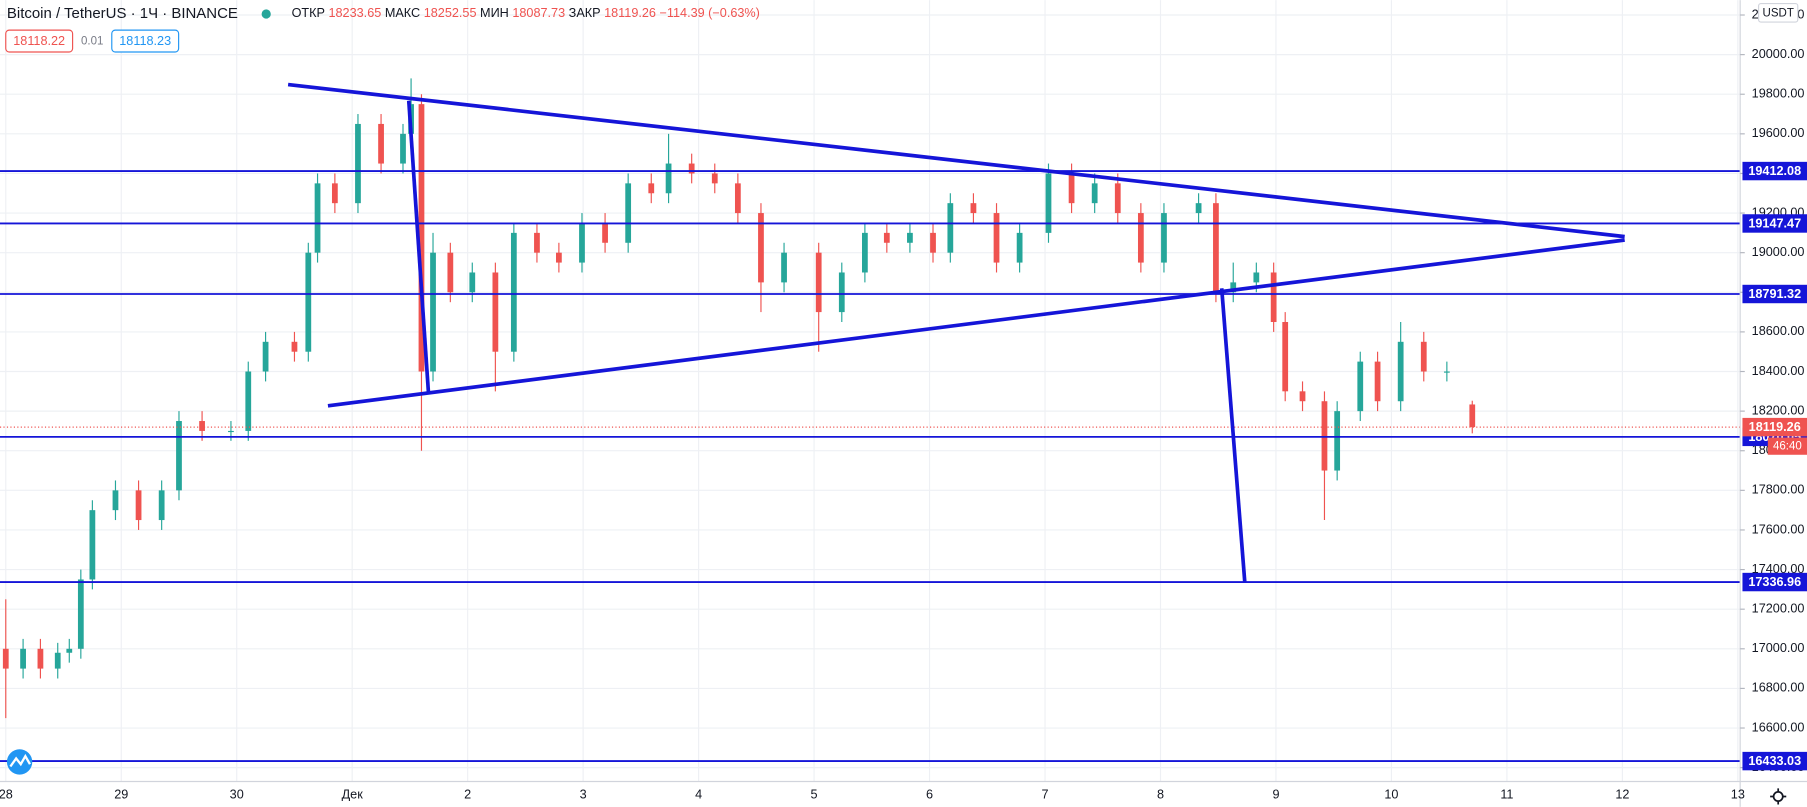 This screenshot has height=807, width=1807. What do you see at coordinates (1044, 795) in the screenshot?
I see `x-tick-label: 7` at bounding box center [1044, 795].